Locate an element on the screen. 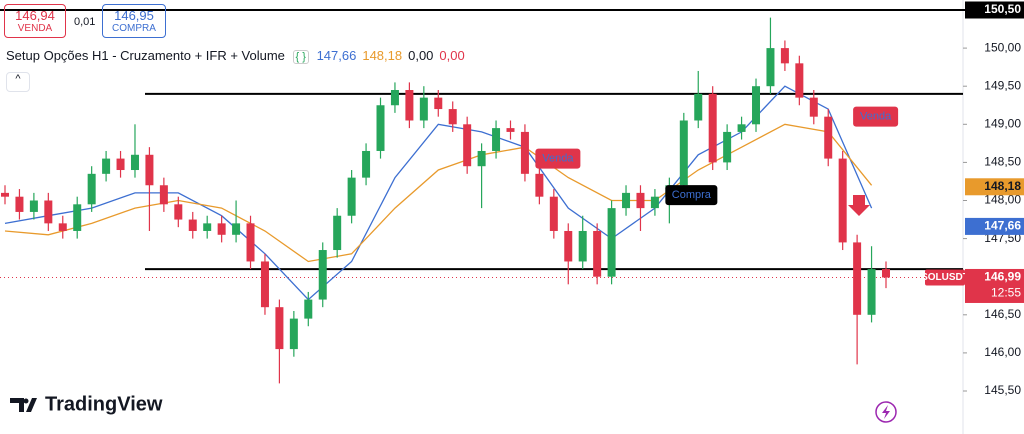  y-tick-label: 146,50 is located at coordinates (1002, 314).